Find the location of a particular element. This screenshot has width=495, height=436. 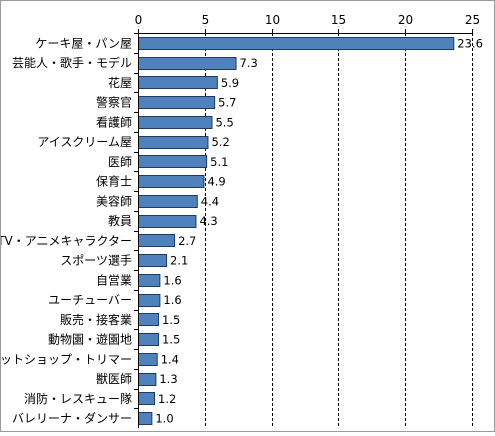

value-label: 5.9 is located at coordinates (230, 83).